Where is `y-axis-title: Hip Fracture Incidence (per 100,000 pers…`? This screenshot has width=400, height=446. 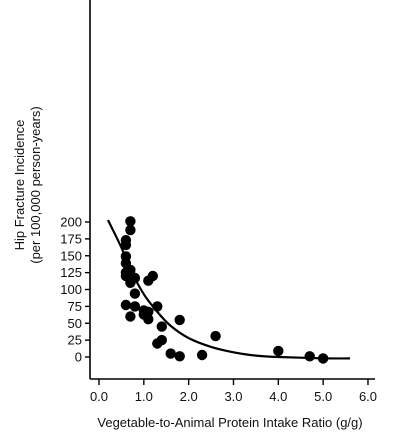 y-axis-title: Hip Fracture Incidence (per 100,000 pers… is located at coordinates (27, 185).